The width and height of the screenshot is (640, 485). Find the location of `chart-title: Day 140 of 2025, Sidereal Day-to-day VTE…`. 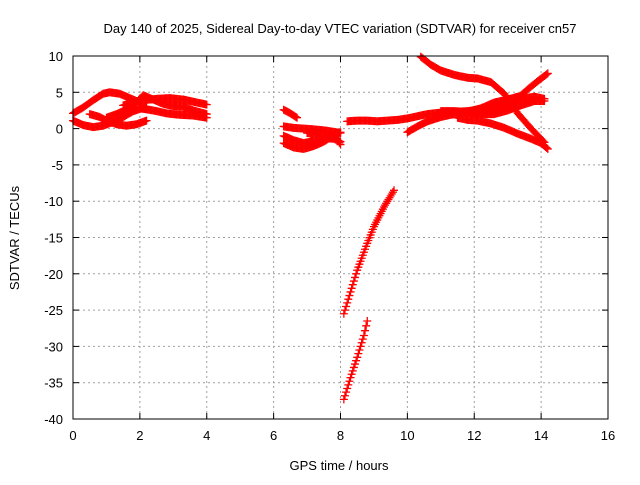

chart-title: Day 140 of 2025, Sidereal Day-to-day VTE… is located at coordinates (339, 28).